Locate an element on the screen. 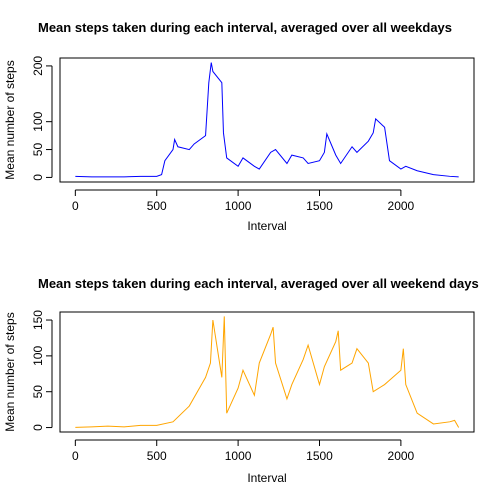 This screenshot has width=504, height=504. y-tick-label: 150 is located at coordinates (38, 320).